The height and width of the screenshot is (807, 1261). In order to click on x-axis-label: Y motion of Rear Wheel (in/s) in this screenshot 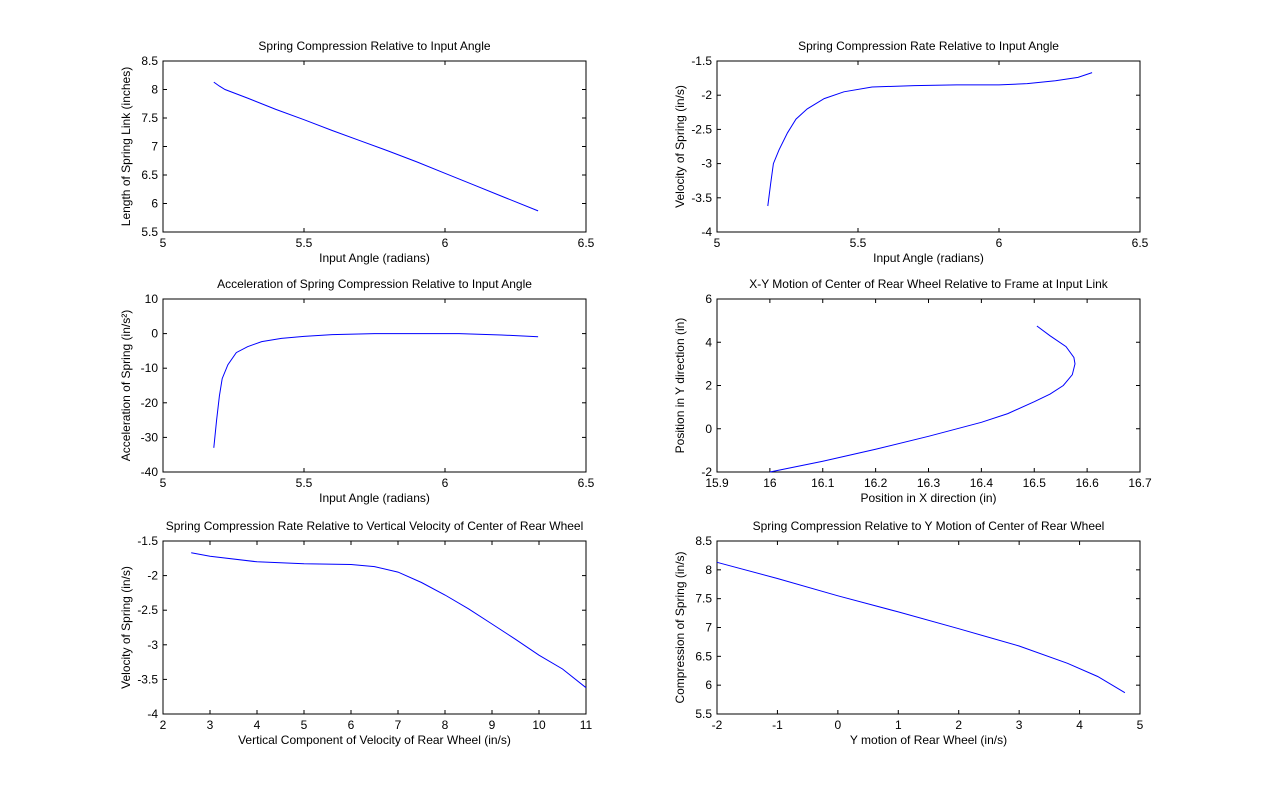, I will do `click(928, 740)`.